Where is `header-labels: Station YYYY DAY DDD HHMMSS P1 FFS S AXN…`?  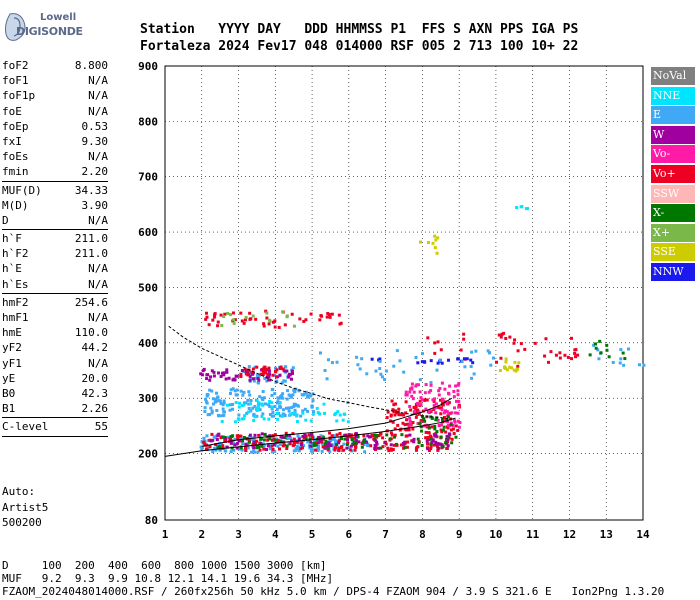
header-labels: Station YYYY DAY DDD HHMMSS P1 FFS S AXN… is located at coordinates (359, 29).